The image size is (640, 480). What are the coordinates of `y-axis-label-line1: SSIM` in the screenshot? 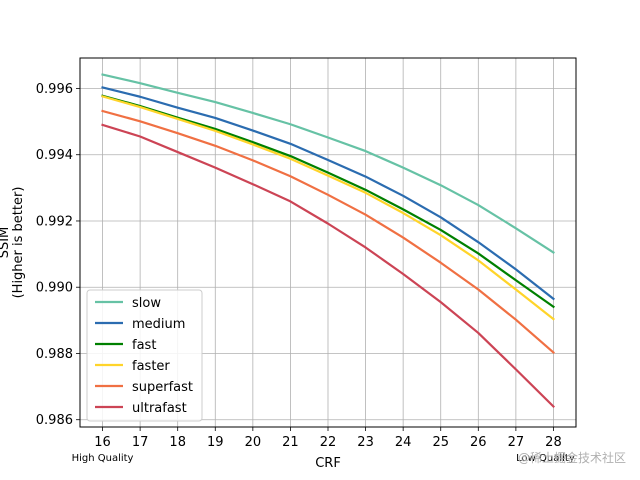 It's located at (6, 243).